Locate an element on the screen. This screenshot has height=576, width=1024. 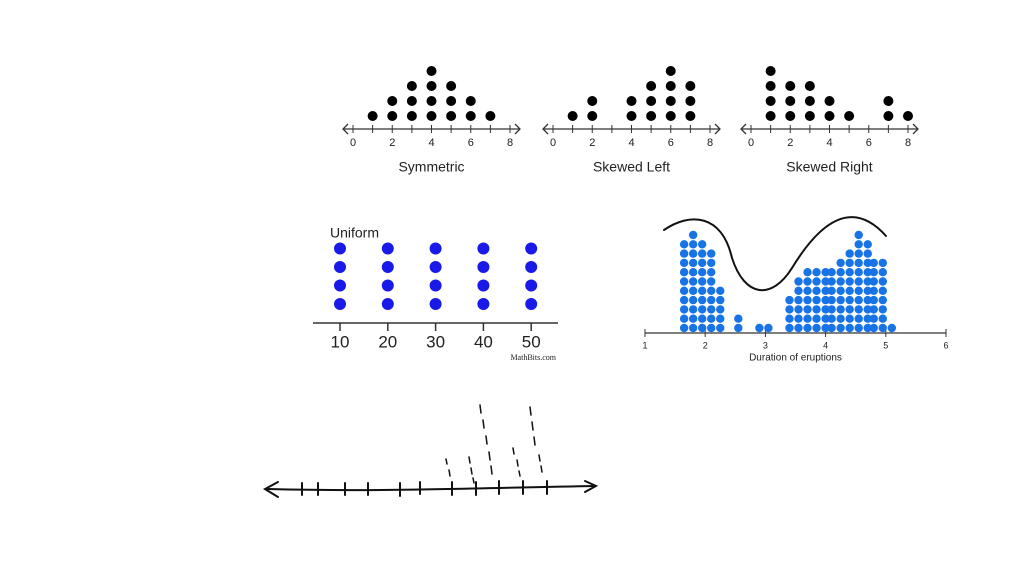
x-tick-label: 30 is located at coordinates (435, 341).